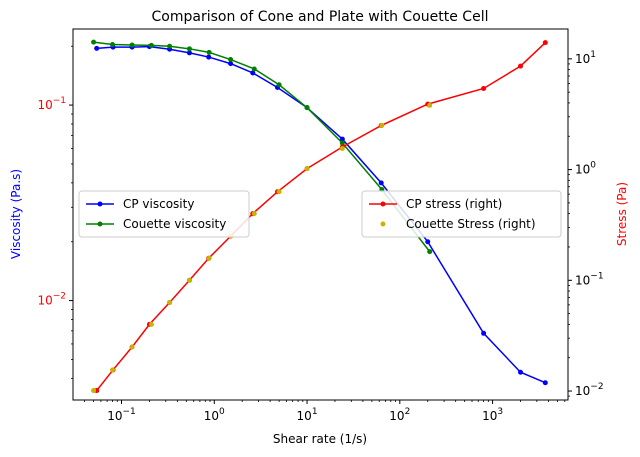 The width and height of the screenshot is (640, 457). I want to click on x-tick-label: 10⁰, so click(214, 415).